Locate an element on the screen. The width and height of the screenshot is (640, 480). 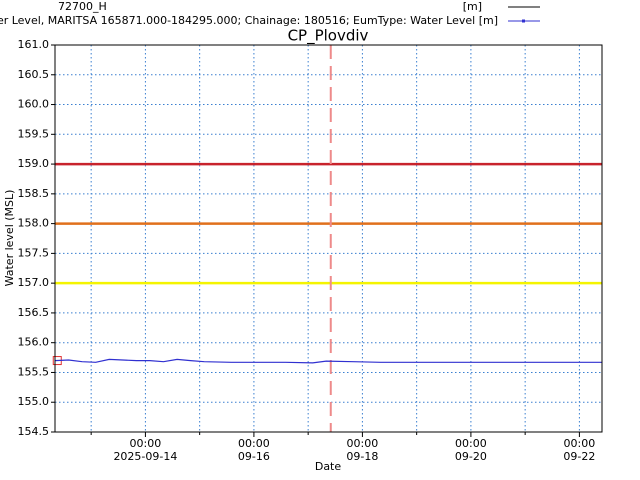
y-tick-label: 157.0 is located at coordinates (34, 282).